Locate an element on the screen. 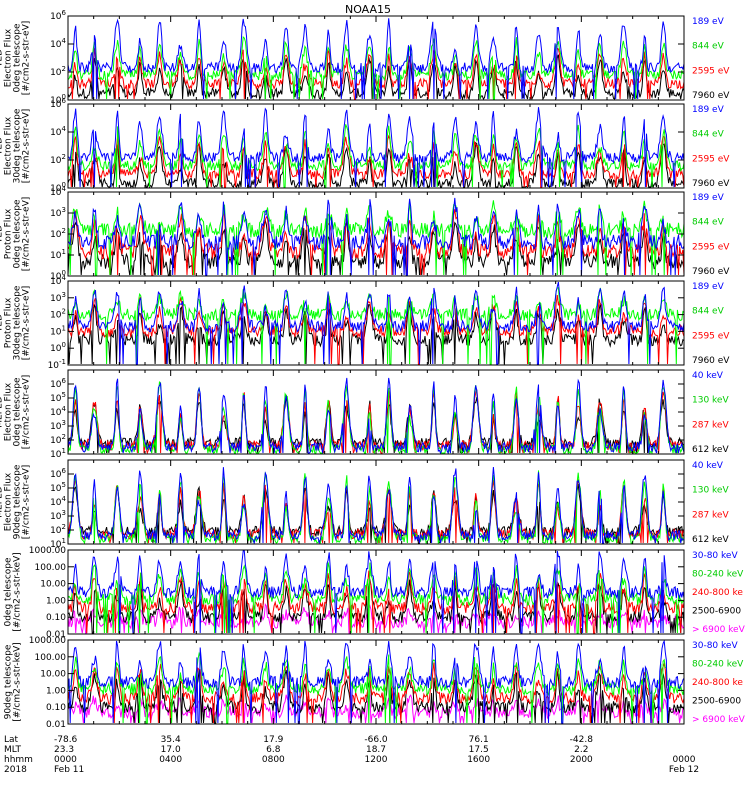 The height and width of the screenshot is (800, 750). y-tick-label: 100.00 is located at coordinates (51, 658).